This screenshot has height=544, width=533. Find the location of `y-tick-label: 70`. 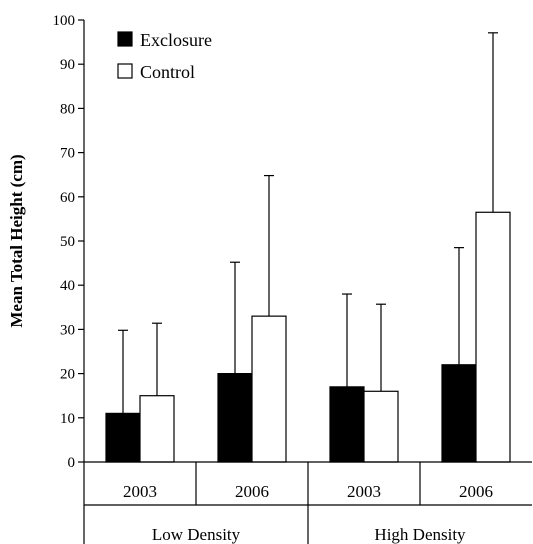

y-tick-label: 70 is located at coordinates (67, 154).